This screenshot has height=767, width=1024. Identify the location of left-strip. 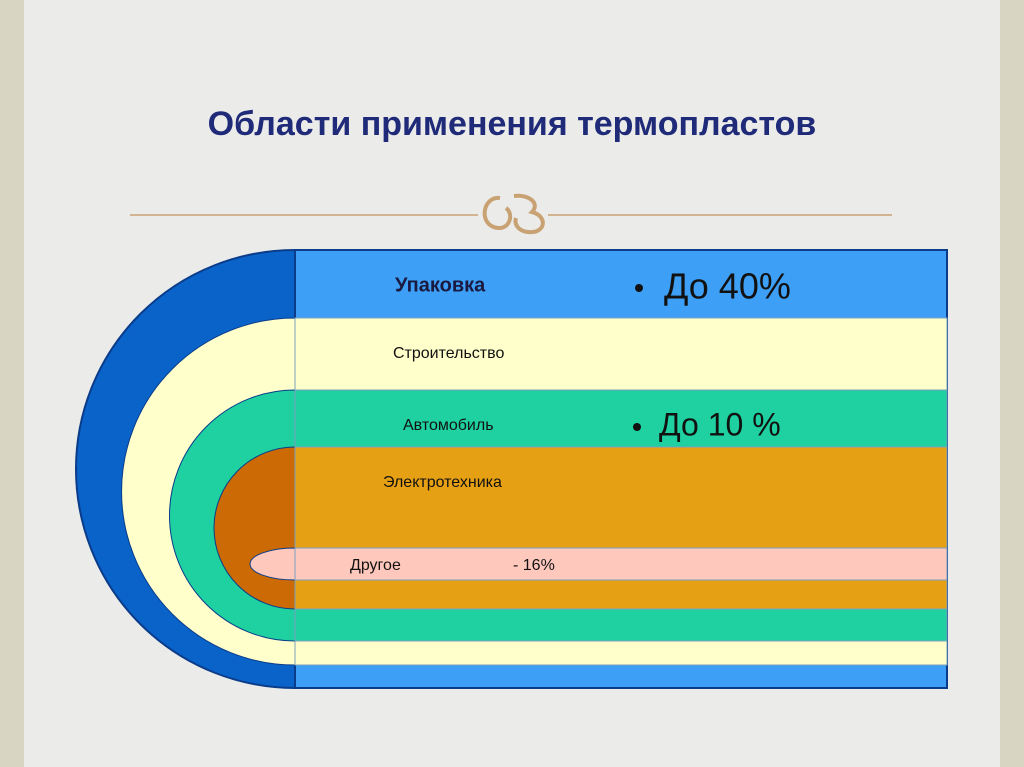
(12, 383).